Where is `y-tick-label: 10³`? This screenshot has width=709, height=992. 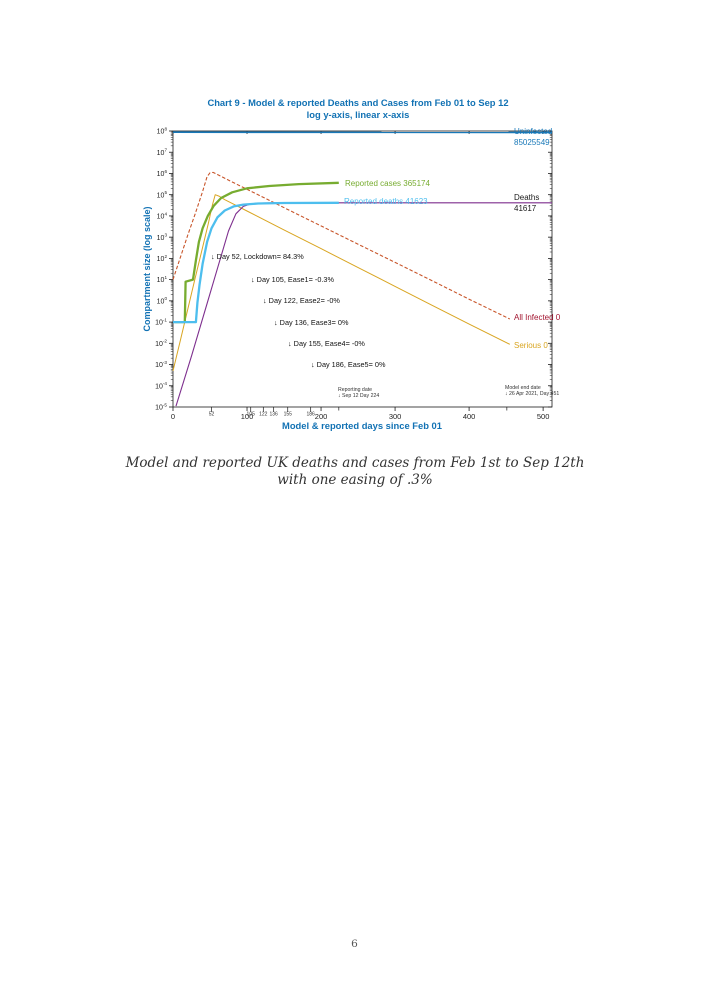
y-tick-label: 10³ is located at coordinates (162, 237).